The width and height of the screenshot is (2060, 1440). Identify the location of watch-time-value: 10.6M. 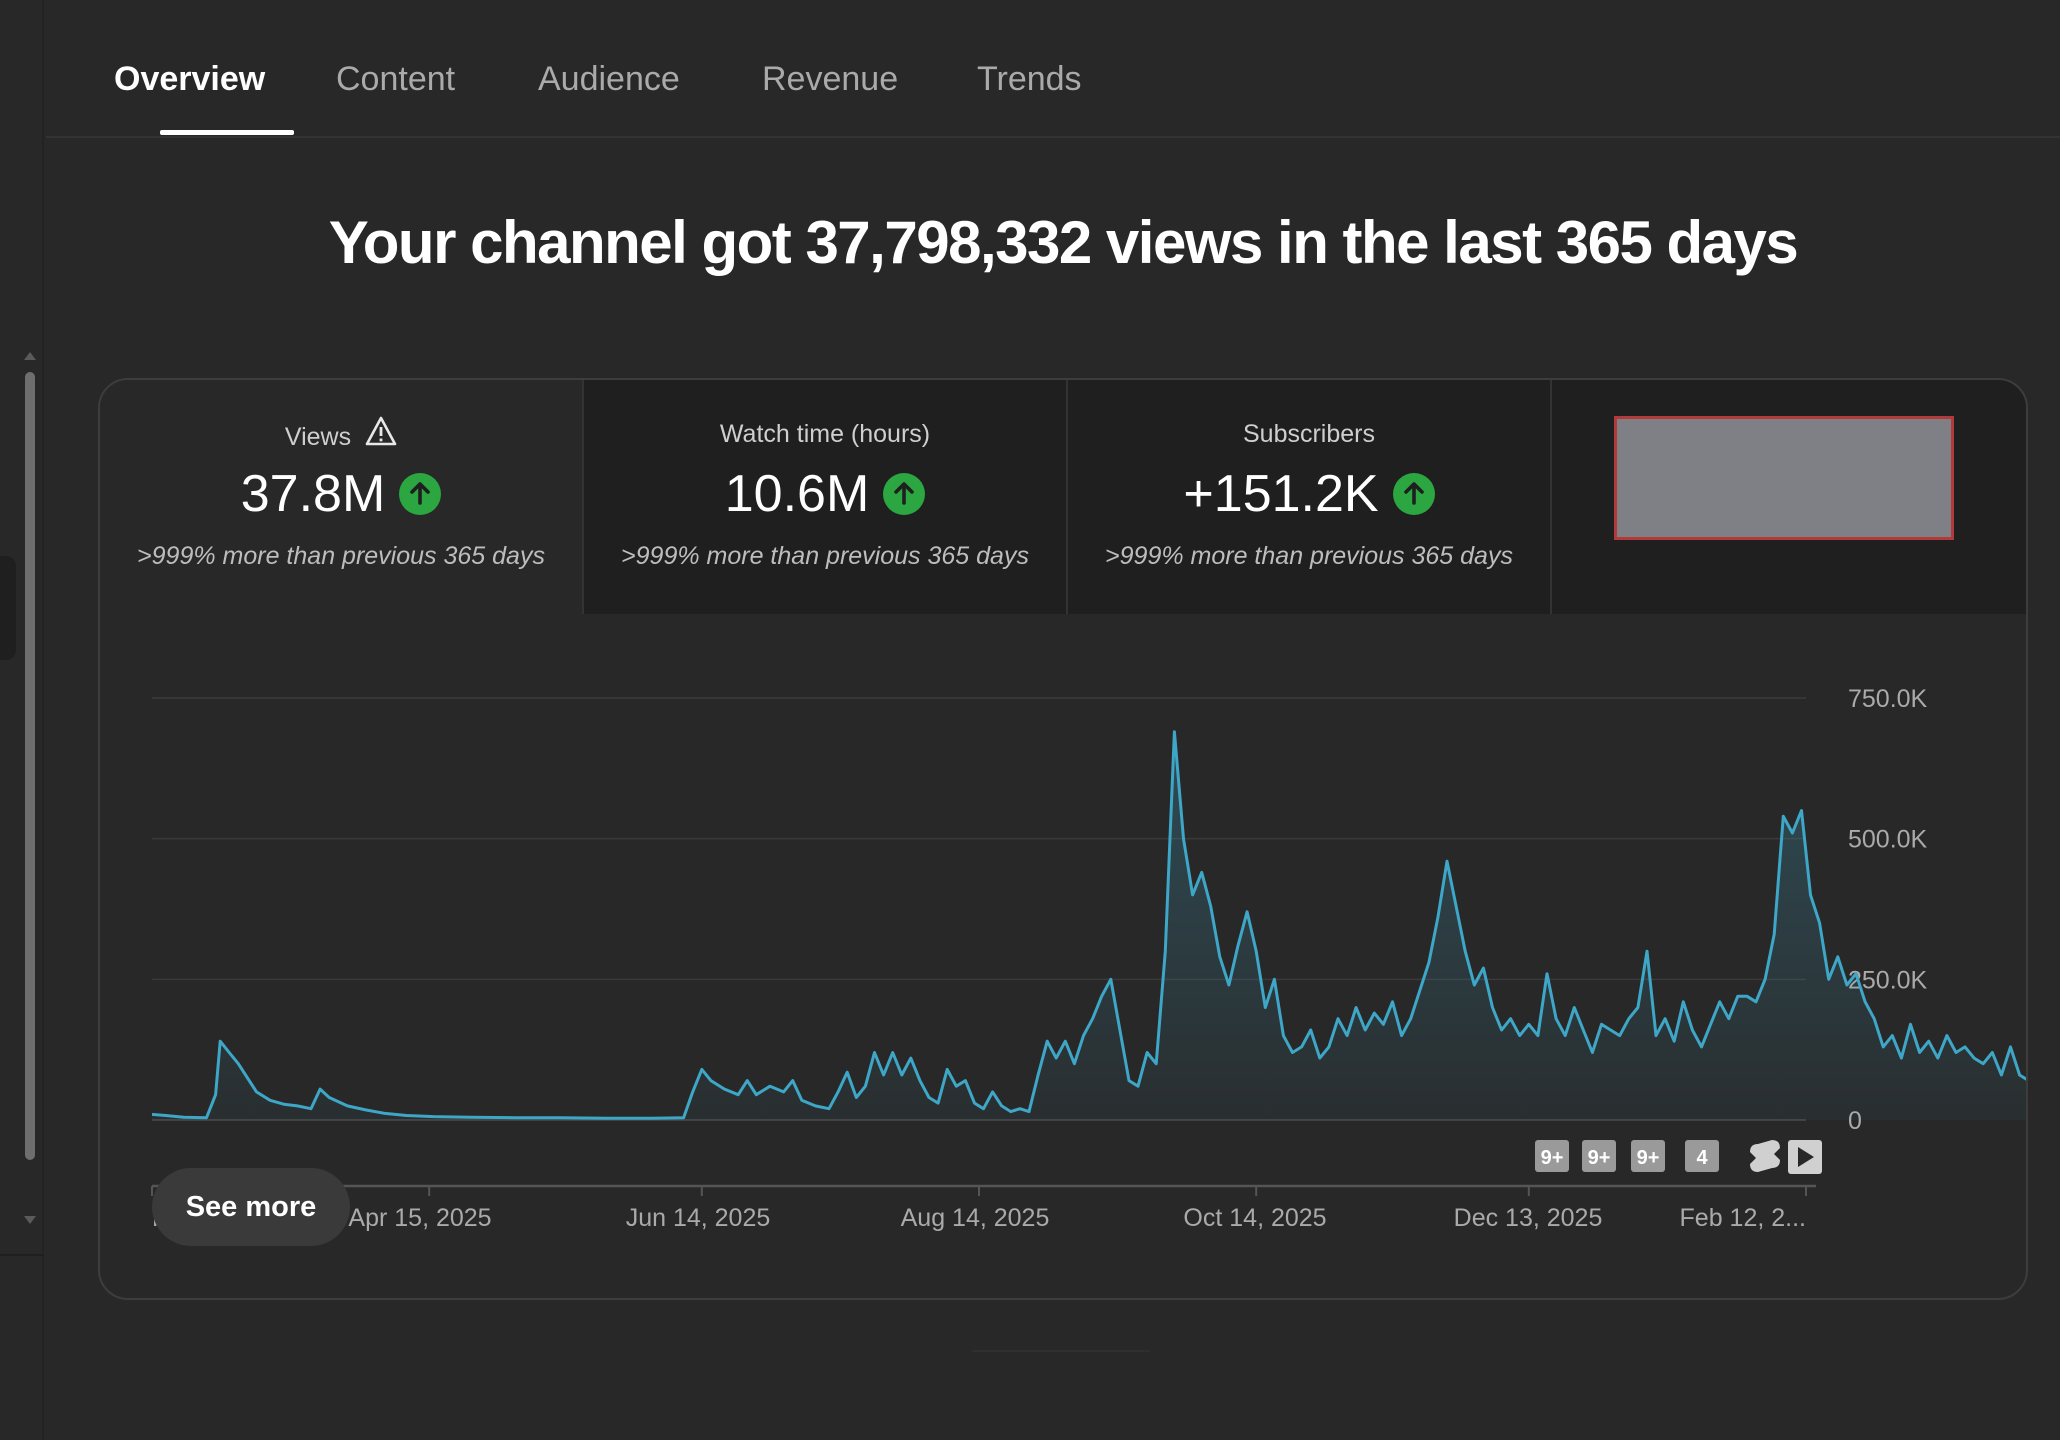
(797, 494).